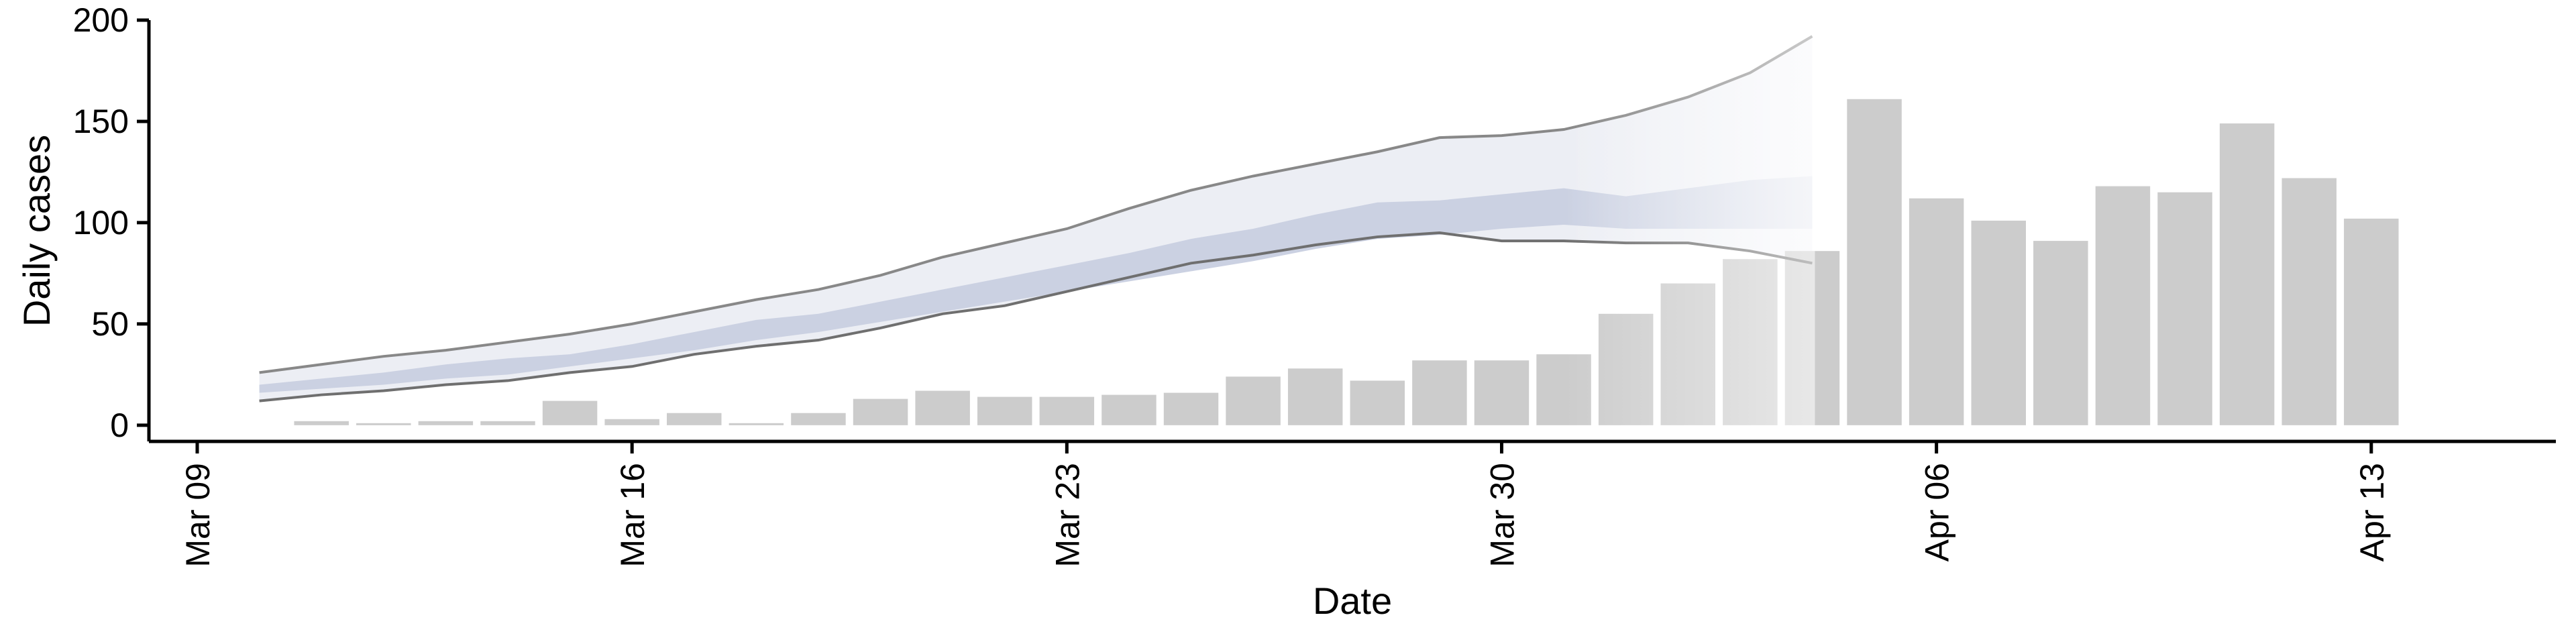 The height and width of the screenshot is (644, 2576). Describe the element at coordinates (1502, 515) in the screenshot. I see `x-tick-label: Mar 30` at that location.